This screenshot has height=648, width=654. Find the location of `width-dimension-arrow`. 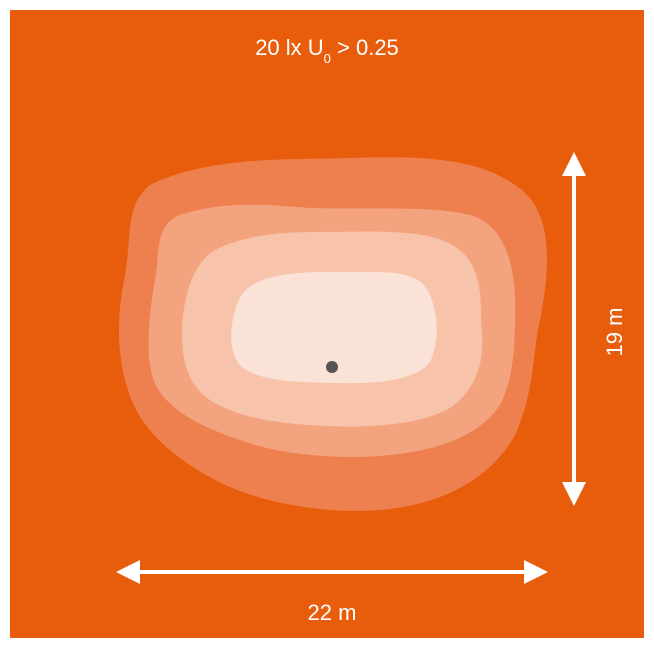

width-dimension-arrow is located at coordinates (332, 572).